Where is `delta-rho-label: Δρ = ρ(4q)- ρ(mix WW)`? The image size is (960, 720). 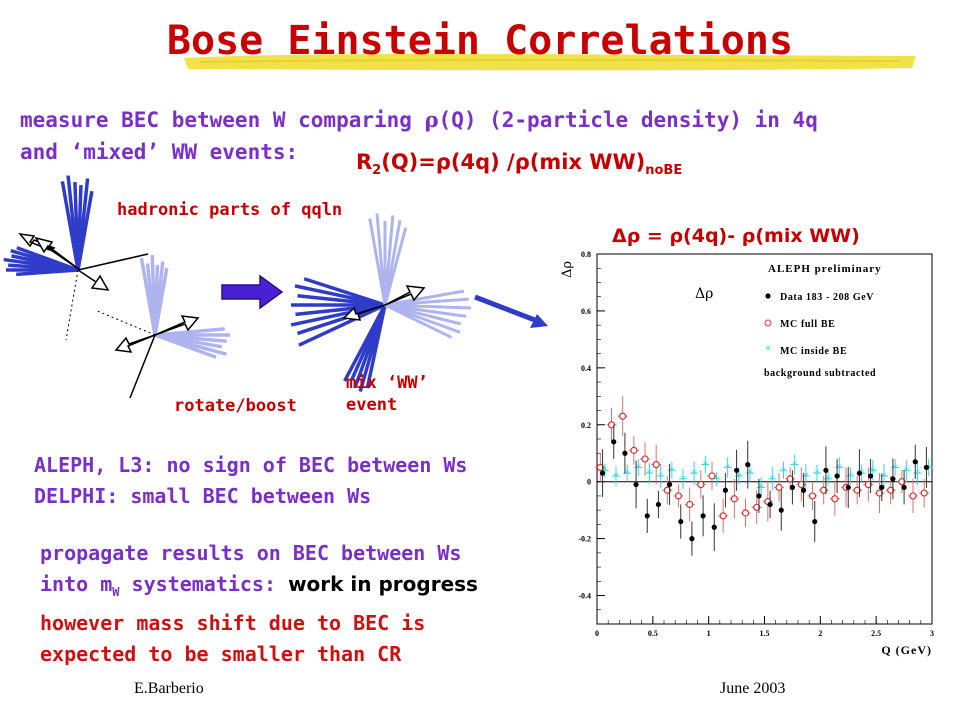 delta-rho-label: Δρ = ρ(4q)- ρ(mix WW) is located at coordinates (736, 236).